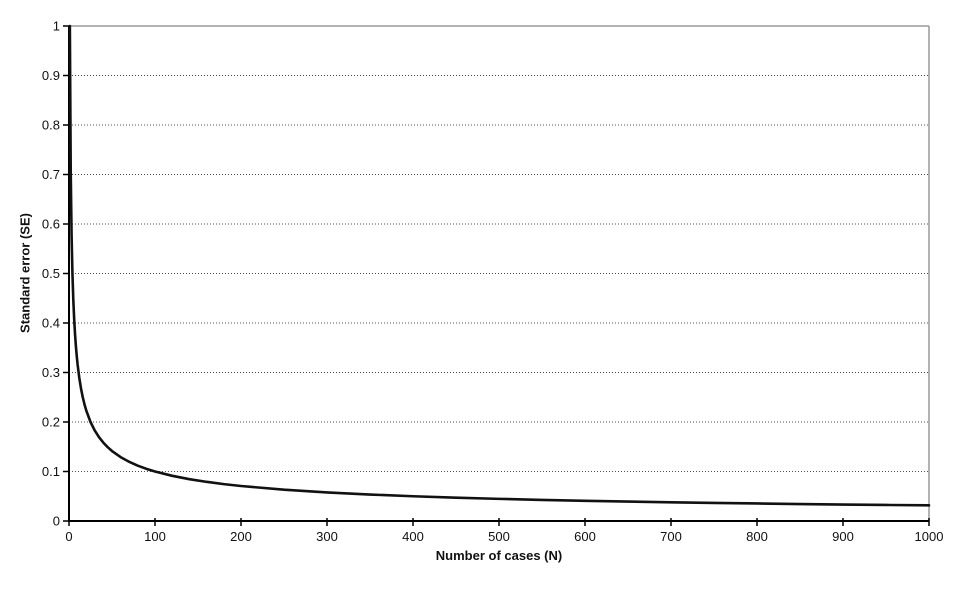 The image size is (960, 589). Describe the element at coordinates (51, 224) in the screenshot. I see `y-tick-label: 0.6` at that location.